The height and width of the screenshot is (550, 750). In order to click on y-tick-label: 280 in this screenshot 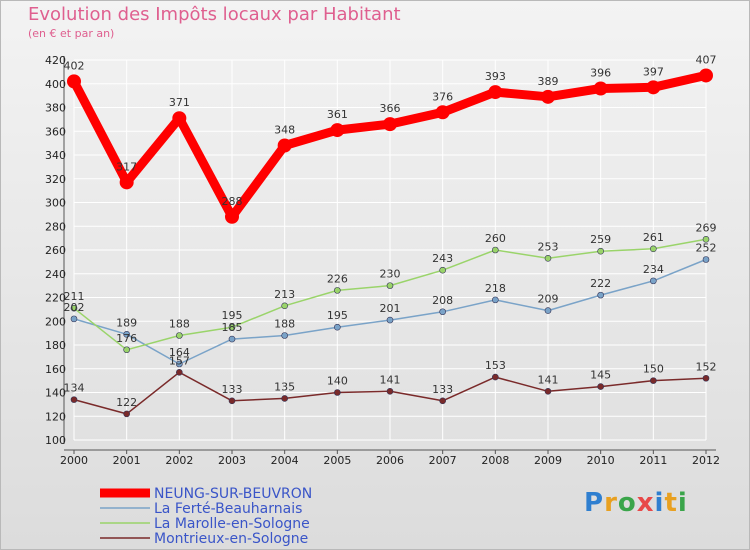, I will do `click(55, 226)`.